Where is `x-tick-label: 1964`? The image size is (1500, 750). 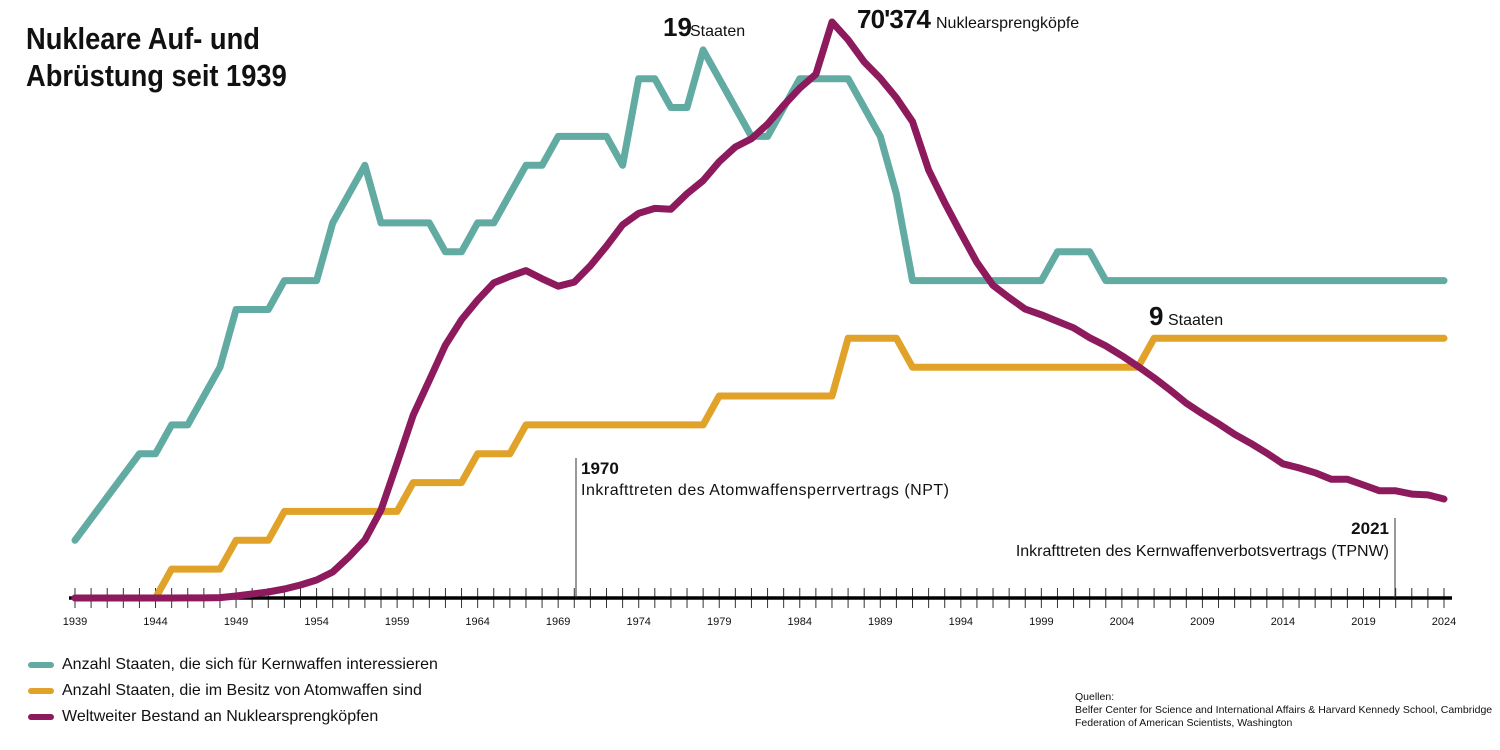 x-tick-label: 1964 is located at coordinates (477, 622).